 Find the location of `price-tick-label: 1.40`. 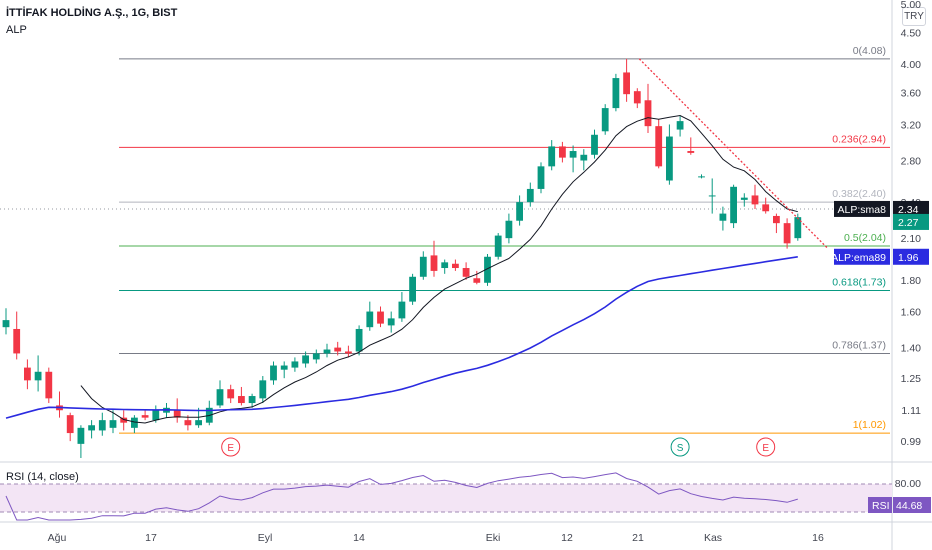

price-tick-label: 1.40 is located at coordinates (911, 349).